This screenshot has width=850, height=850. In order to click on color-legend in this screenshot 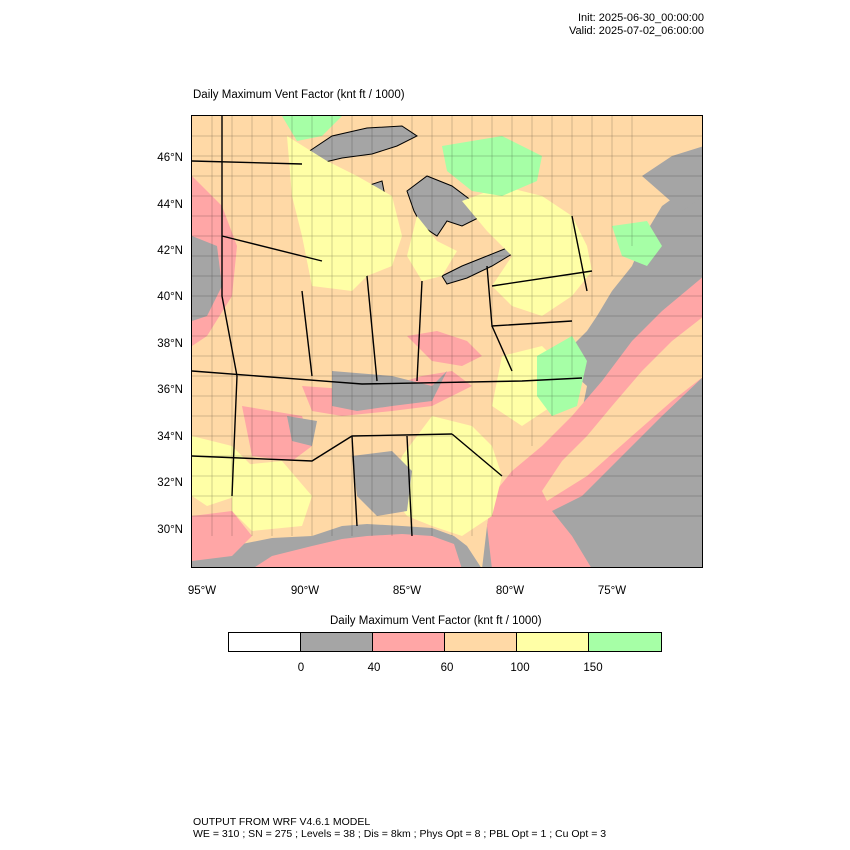, I will do `click(445, 642)`.